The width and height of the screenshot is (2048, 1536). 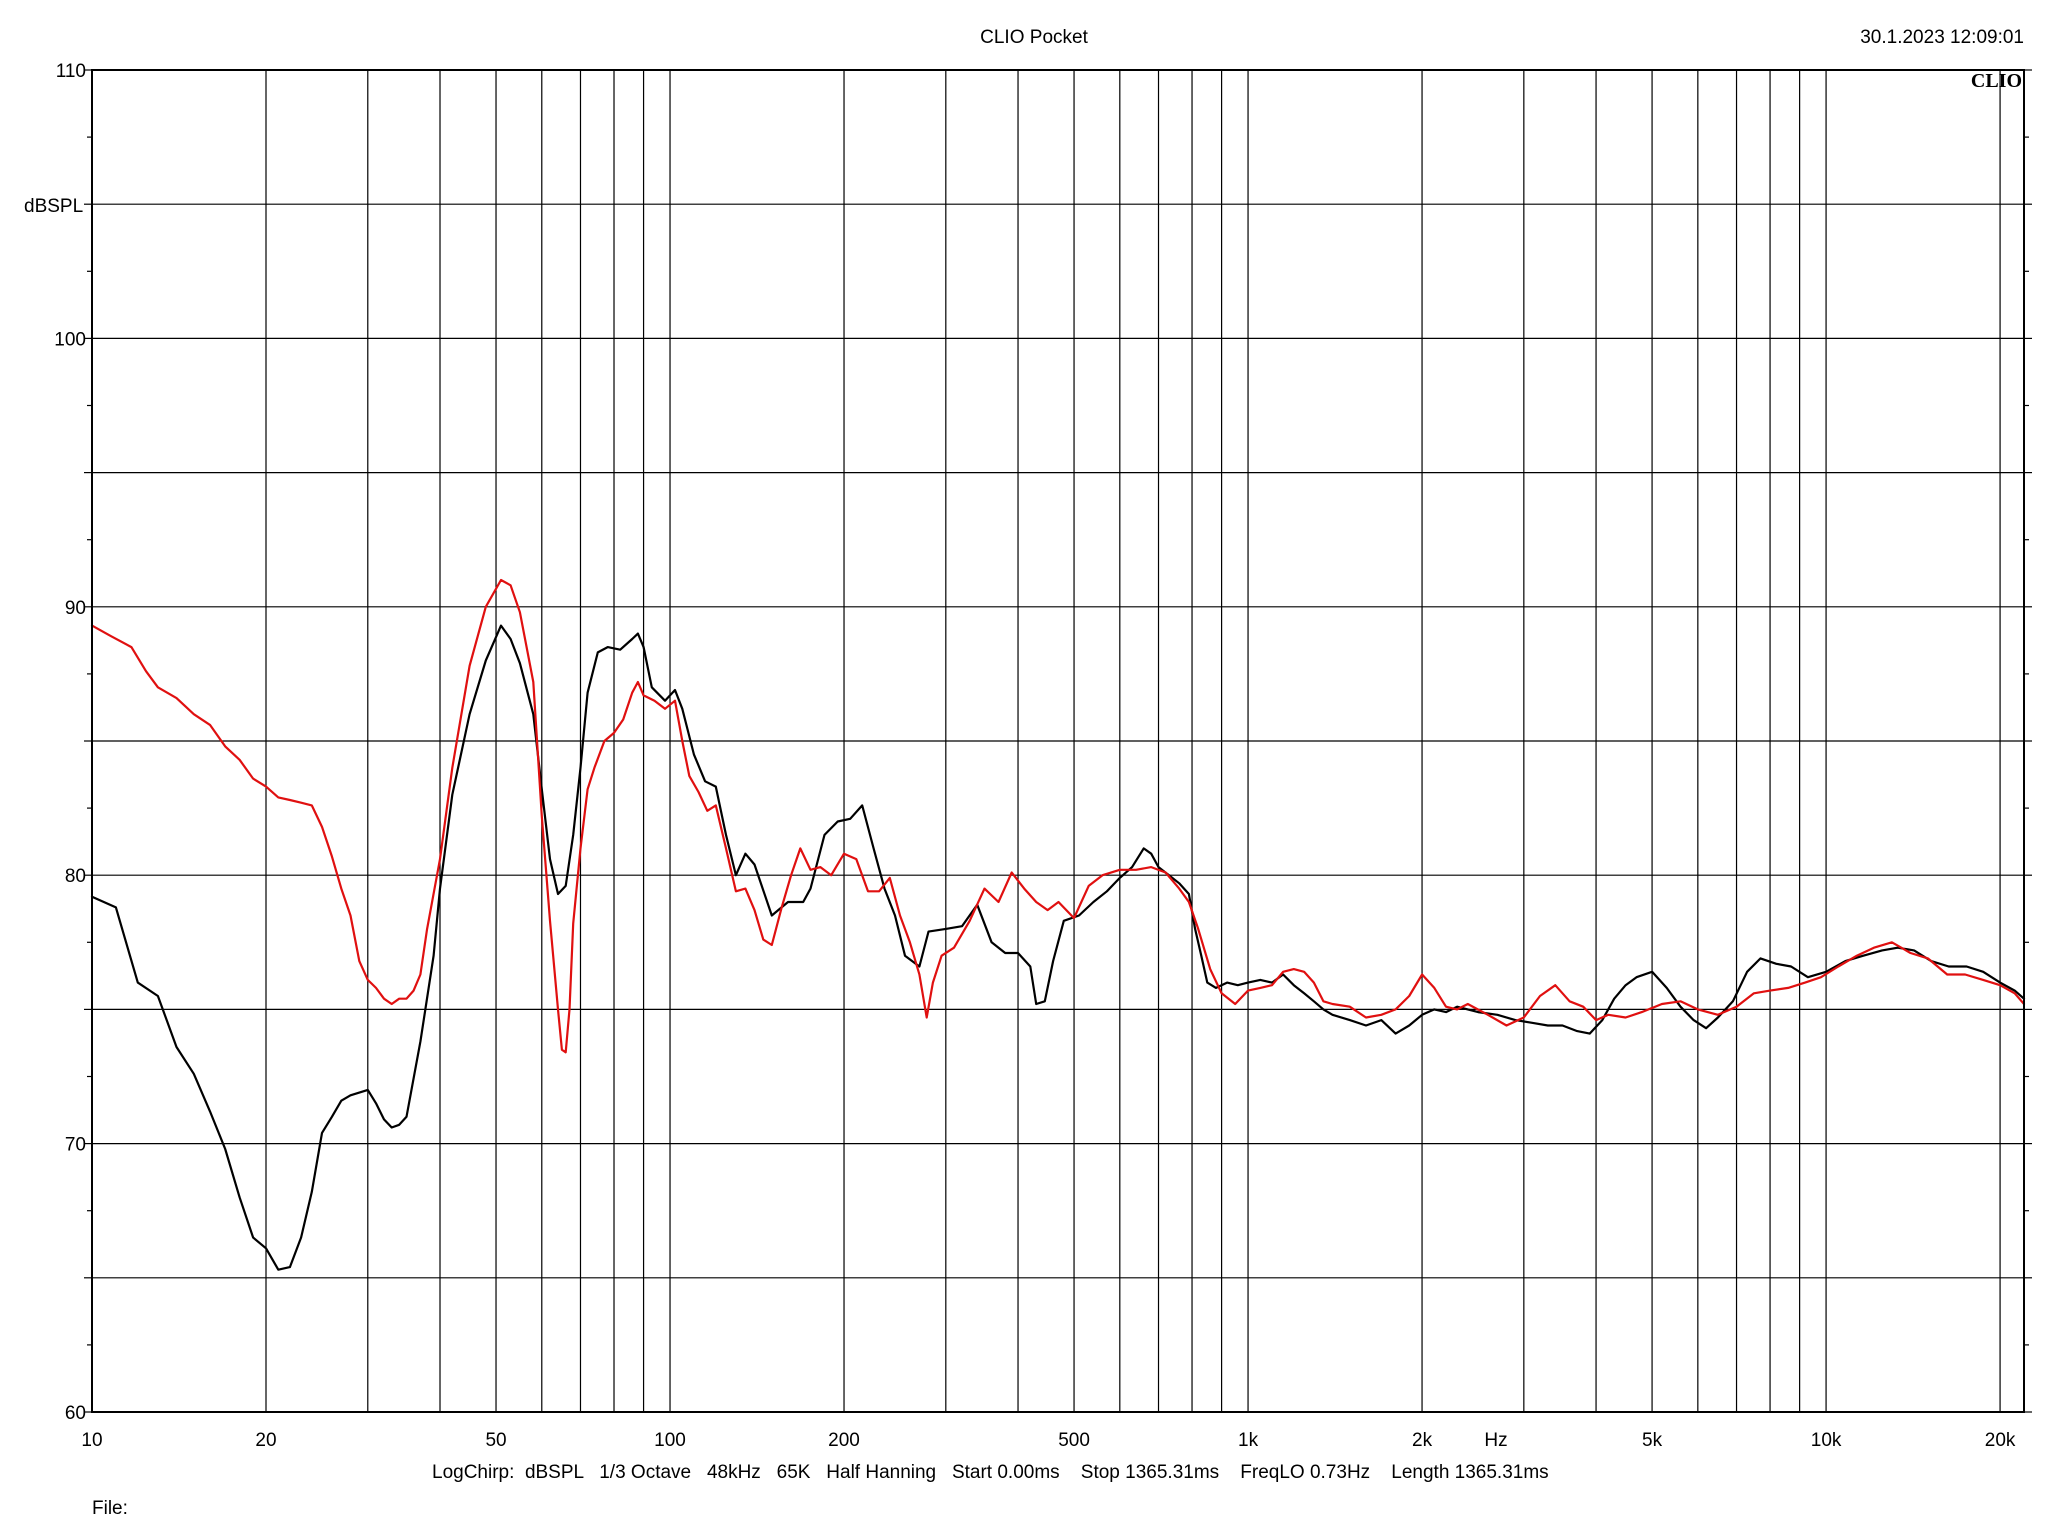 What do you see at coordinates (91, 1440) in the screenshot?
I see `x-tick-label: 10` at bounding box center [91, 1440].